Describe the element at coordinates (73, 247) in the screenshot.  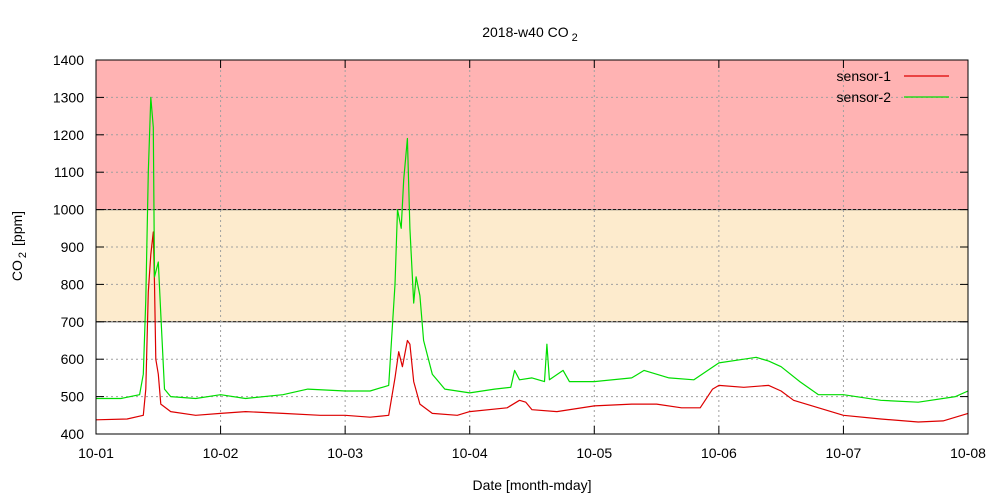
I see `y-tick-label-5: 900` at that location.